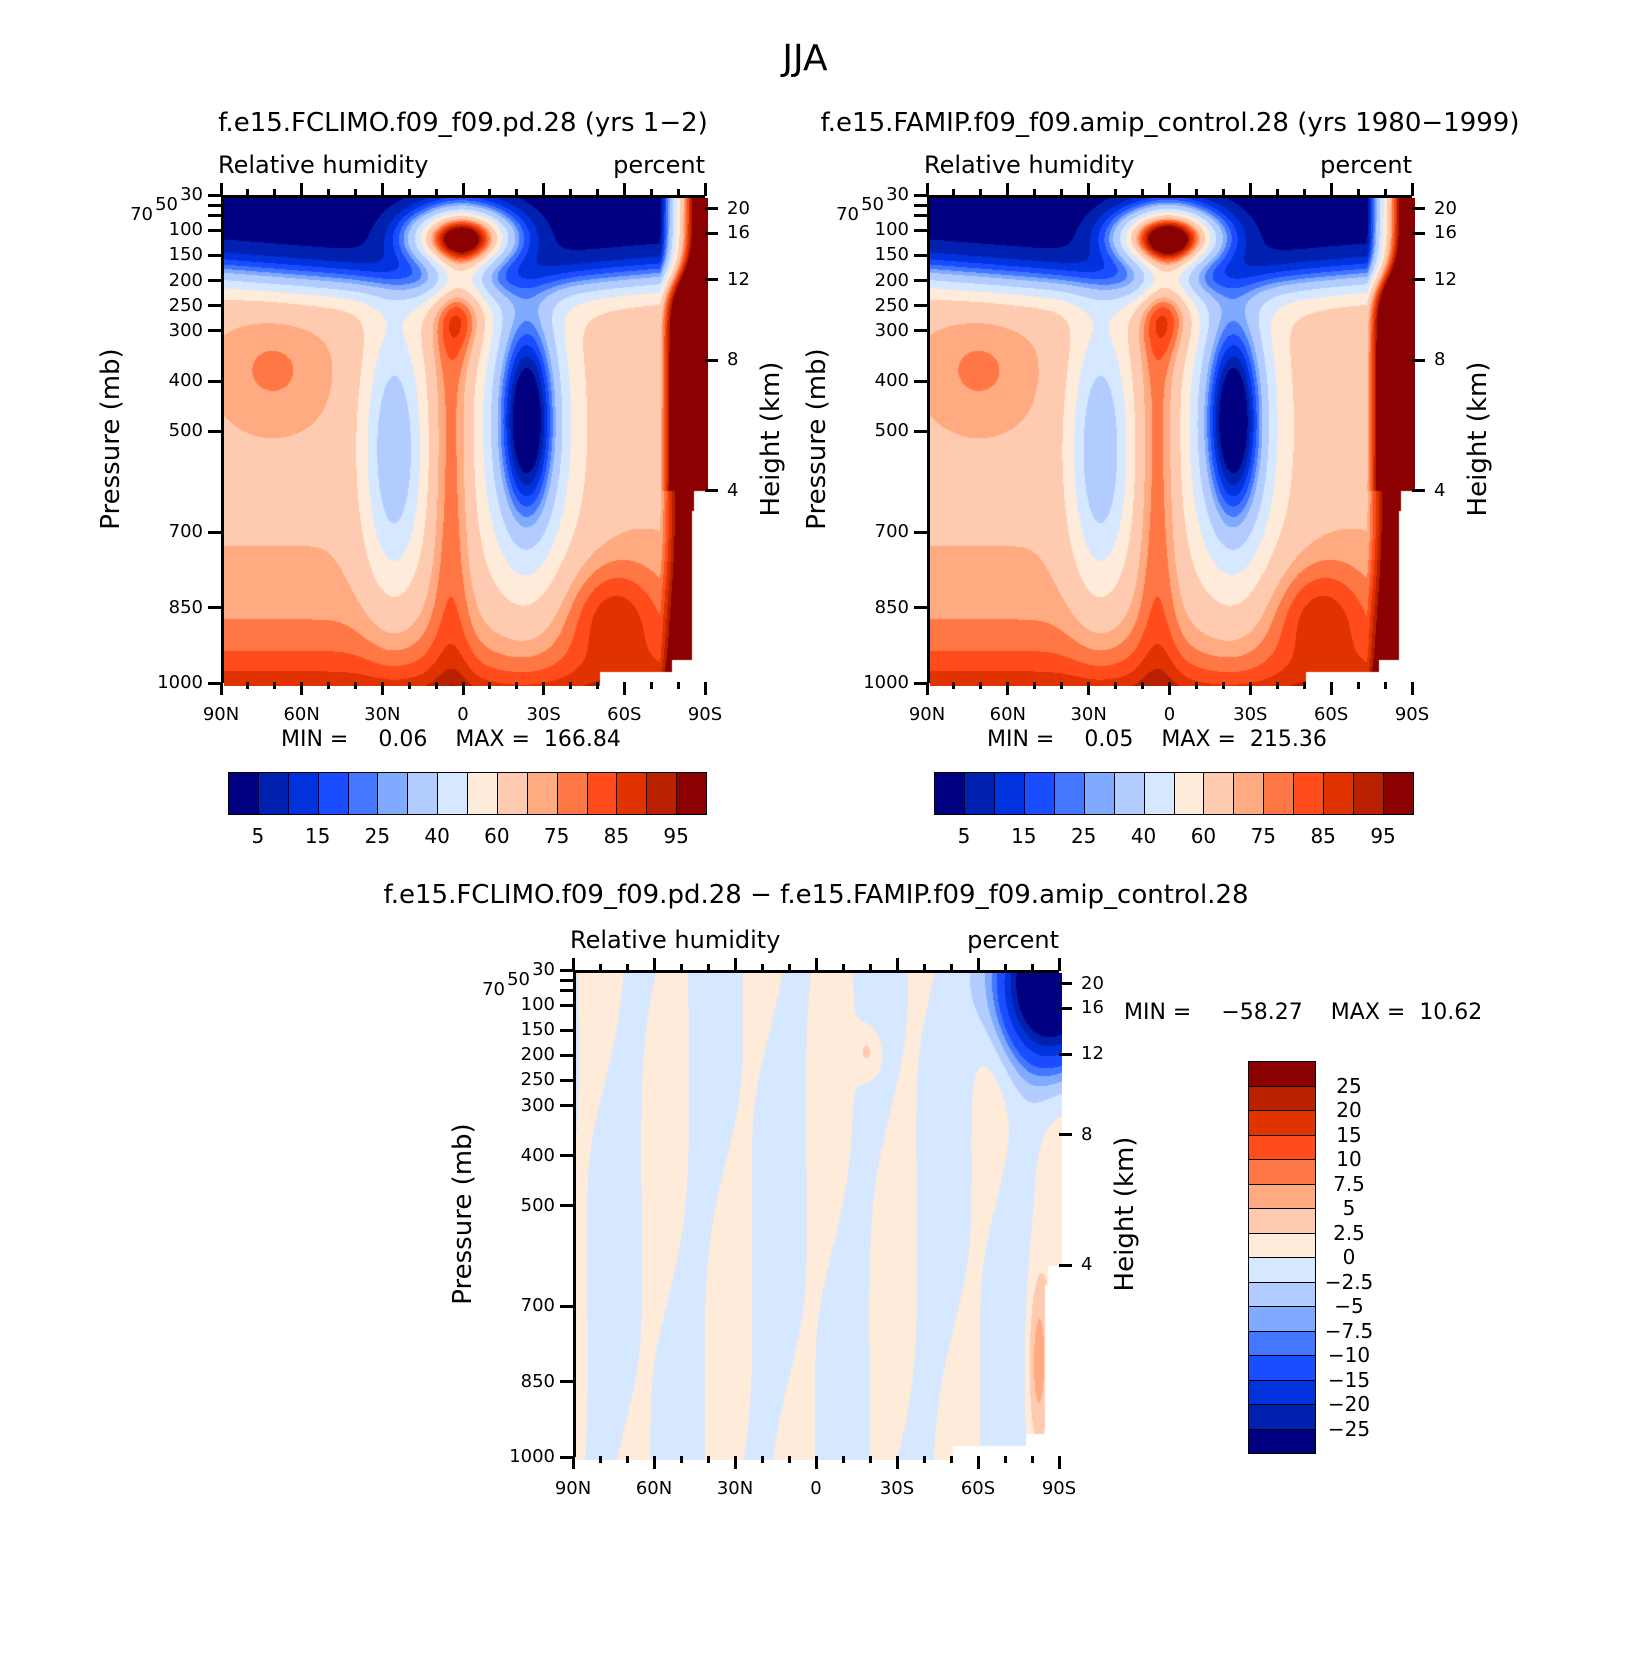 The image size is (1647, 1672). I want to click on p3-x-tick-label: 30N, so click(735, 1488).